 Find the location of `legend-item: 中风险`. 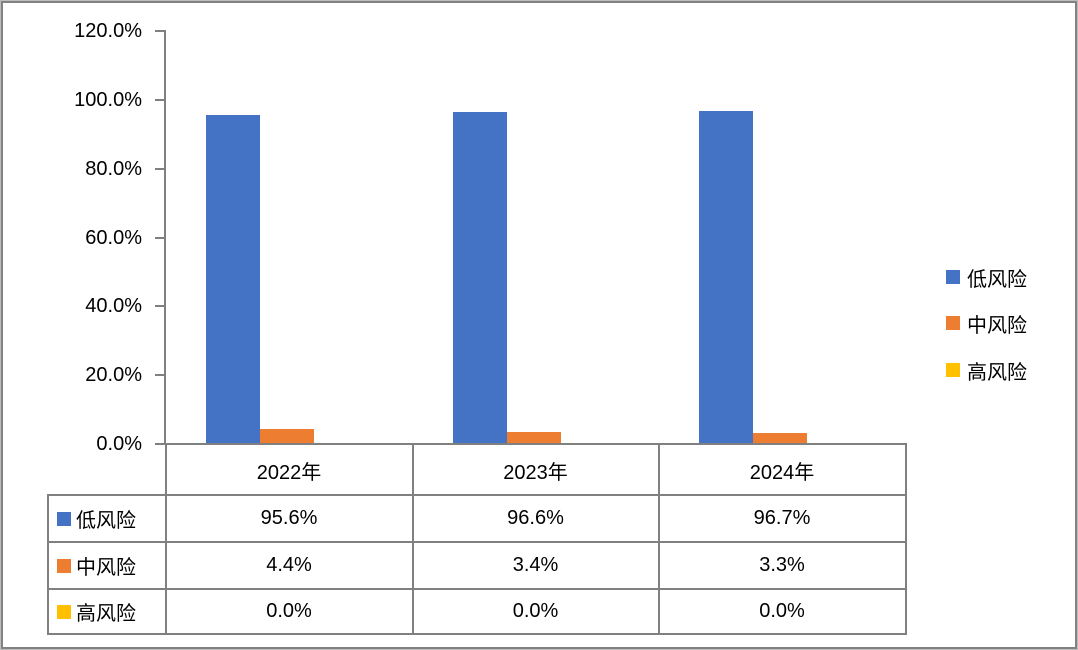

legend-item: 中风险 is located at coordinates (986, 323).